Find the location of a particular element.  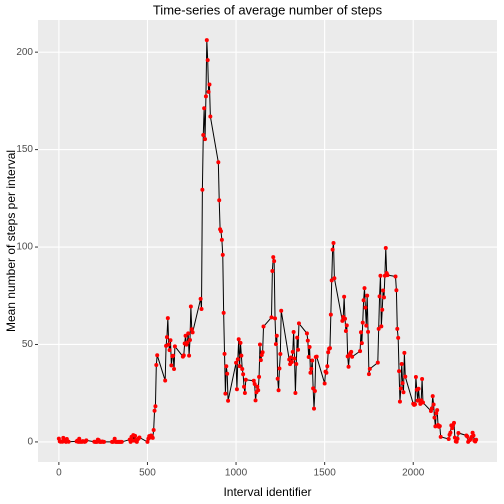

x-tick-label: 500 is located at coordinates (147, 473).